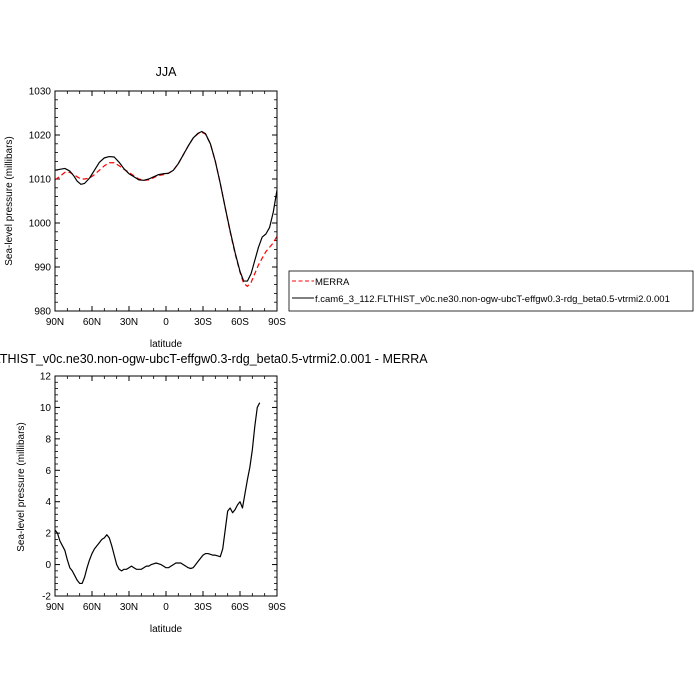 The width and height of the screenshot is (700, 700). I want to click on top-plot-y-axis-label: Sea-level pressure (millibars), so click(9, 200).